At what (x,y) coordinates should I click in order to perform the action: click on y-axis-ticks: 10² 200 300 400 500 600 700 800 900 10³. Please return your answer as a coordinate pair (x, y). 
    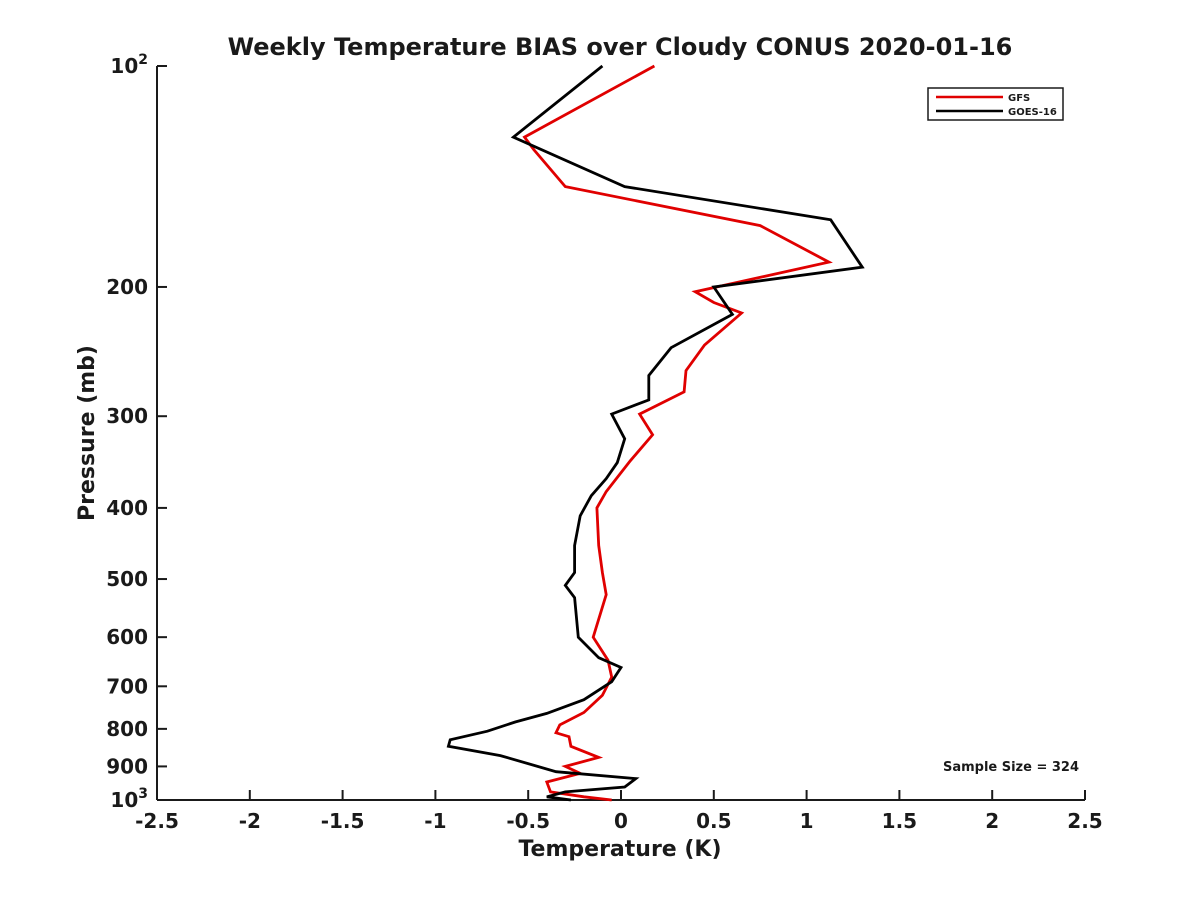
    Looking at the image, I should click on (136, 432).